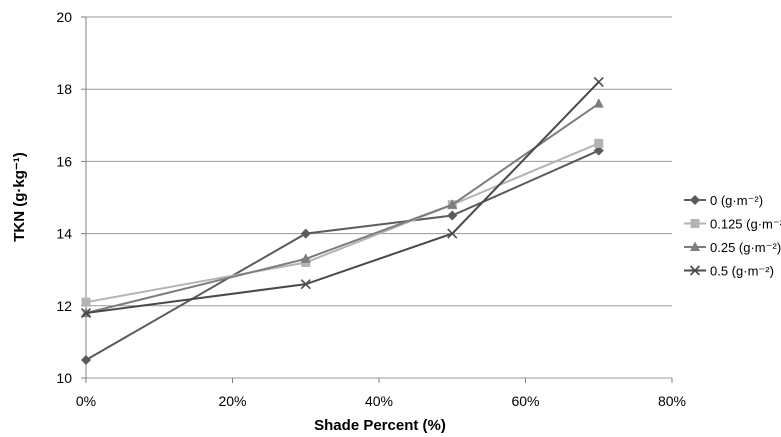 The image size is (781, 437). What do you see at coordinates (64, 89) in the screenshot?
I see `y-tick-label: 18` at bounding box center [64, 89].